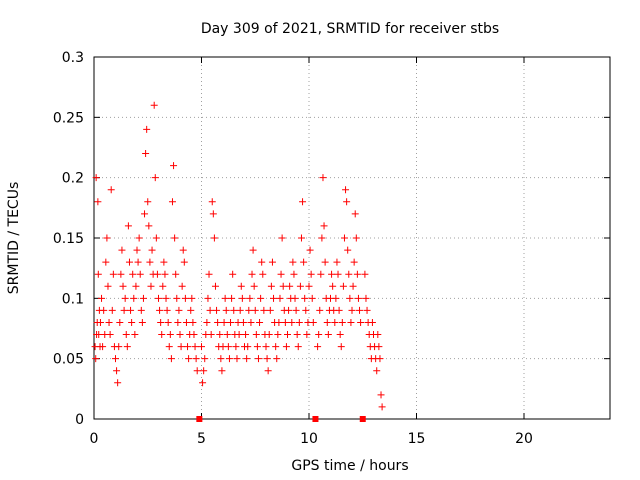 The width and height of the screenshot is (640, 480). What do you see at coordinates (281, 419) in the screenshot?
I see `gap-markers` at bounding box center [281, 419].